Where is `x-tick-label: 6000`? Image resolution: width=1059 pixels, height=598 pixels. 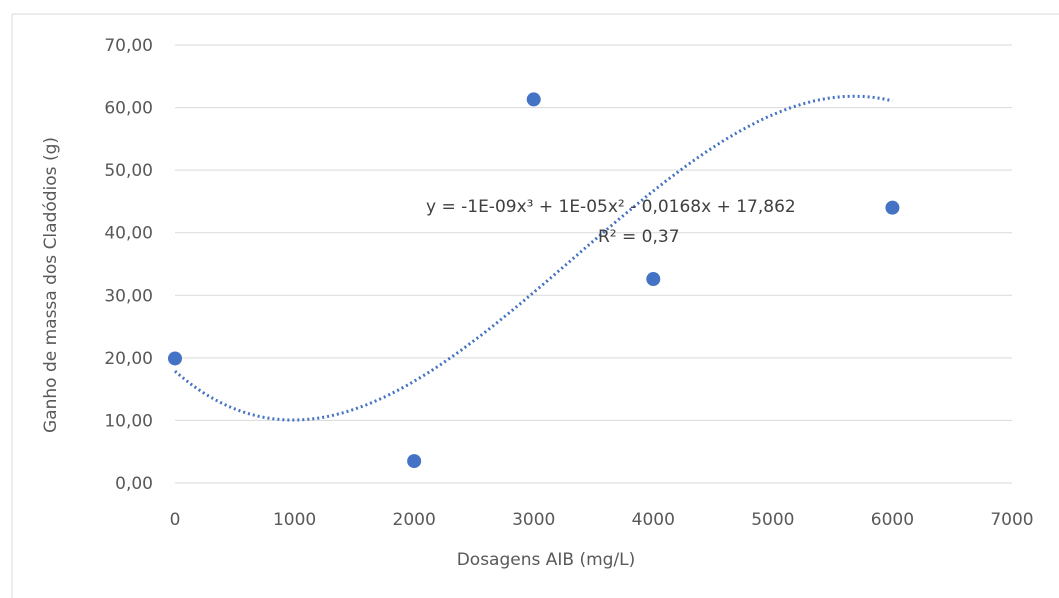
x-tick-label: 6000 is located at coordinates (892, 520).